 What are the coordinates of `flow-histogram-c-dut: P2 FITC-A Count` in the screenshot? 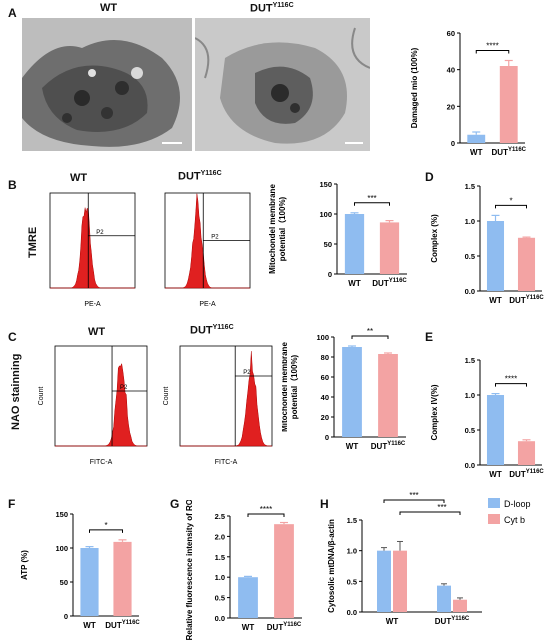 It's located at (218, 405).